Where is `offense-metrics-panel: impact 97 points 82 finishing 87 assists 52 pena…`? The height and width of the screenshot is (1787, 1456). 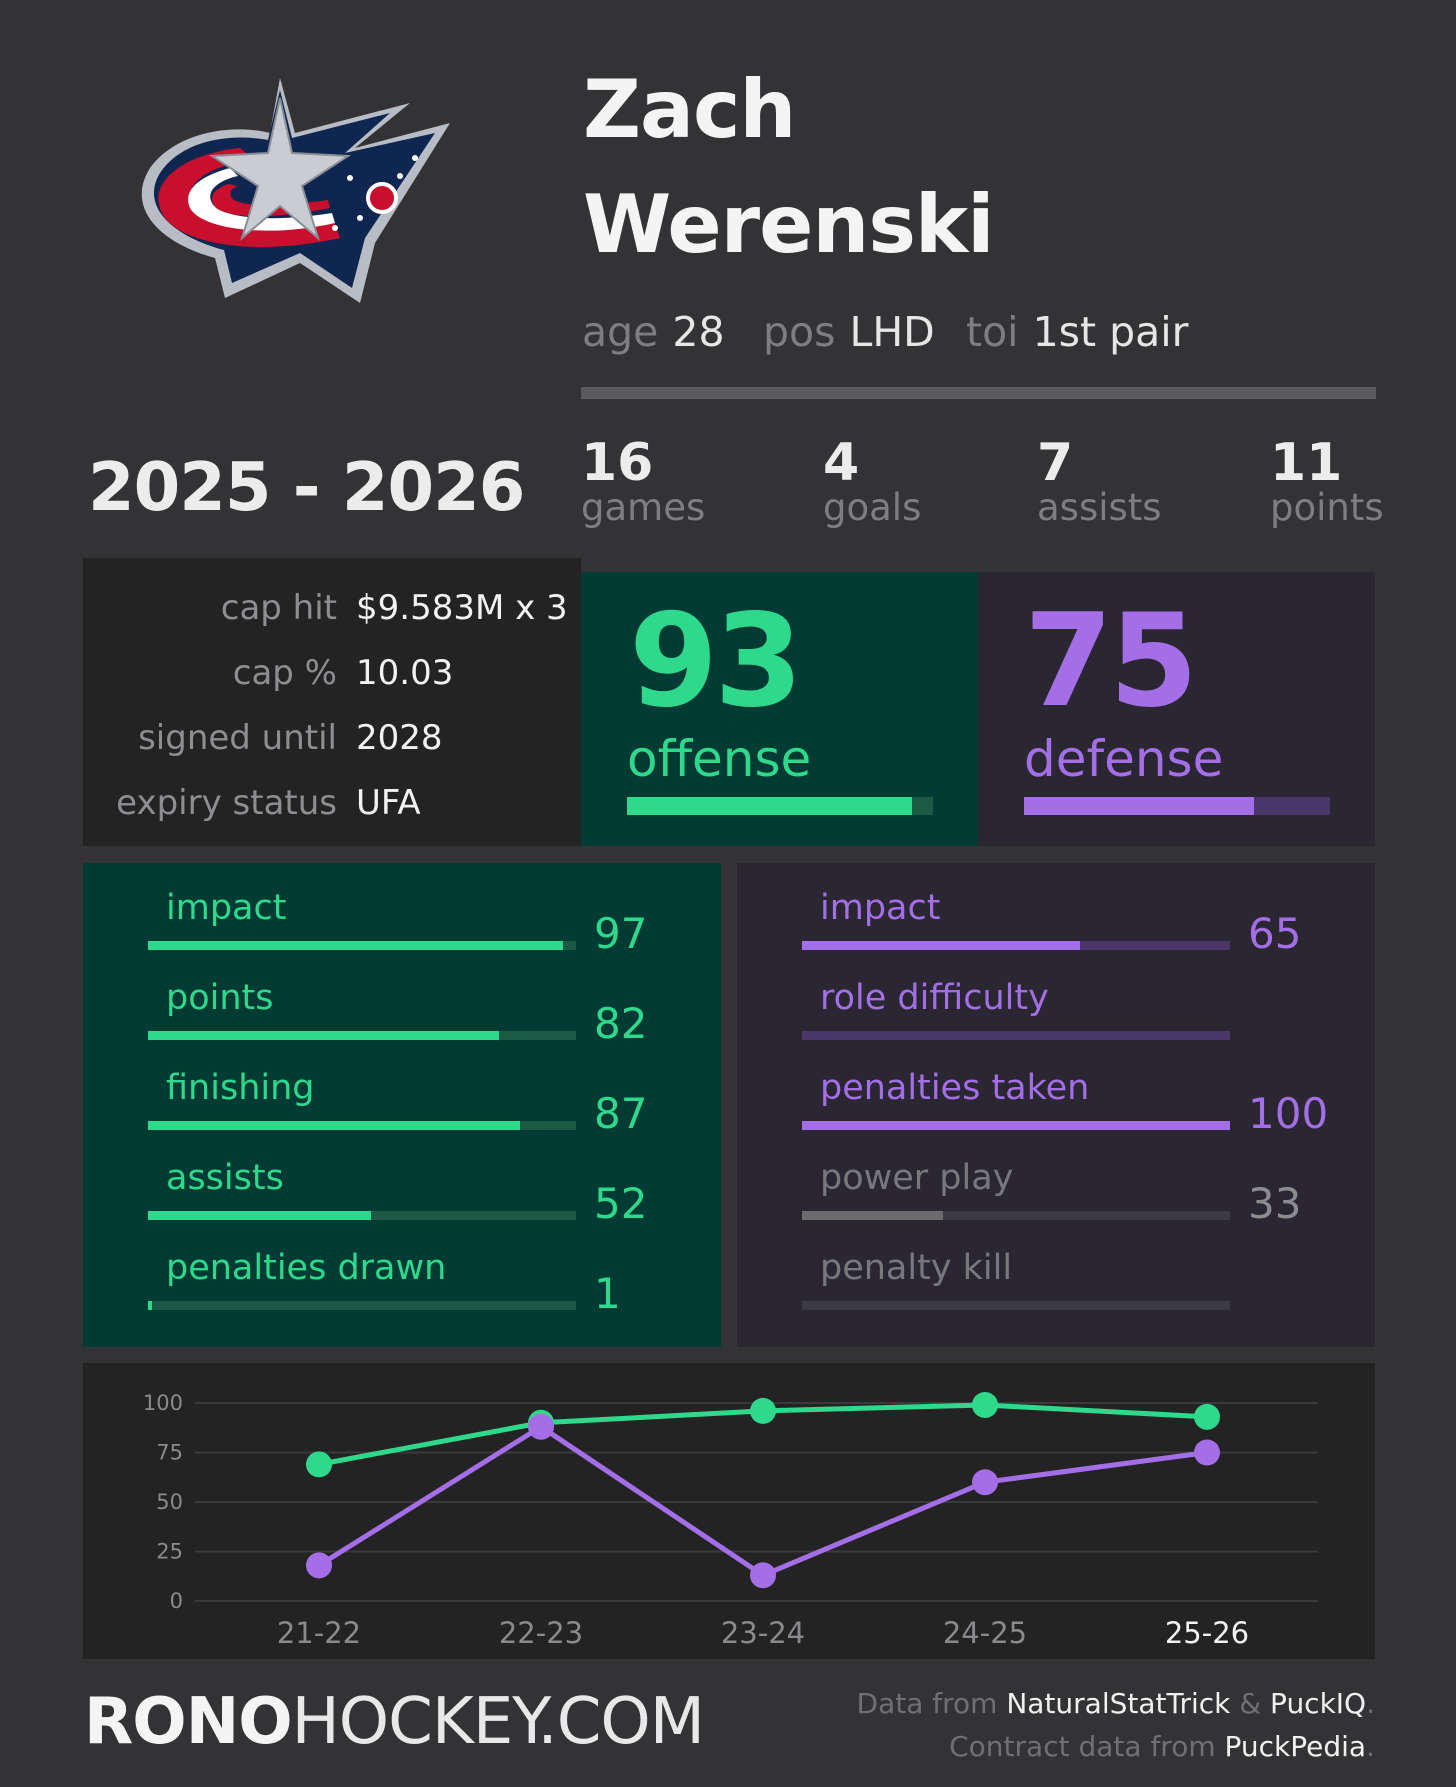
offense-metrics-panel: impact 97 points 82 finishing 87 assists 52 pena… is located at coordinates (402, 1105).